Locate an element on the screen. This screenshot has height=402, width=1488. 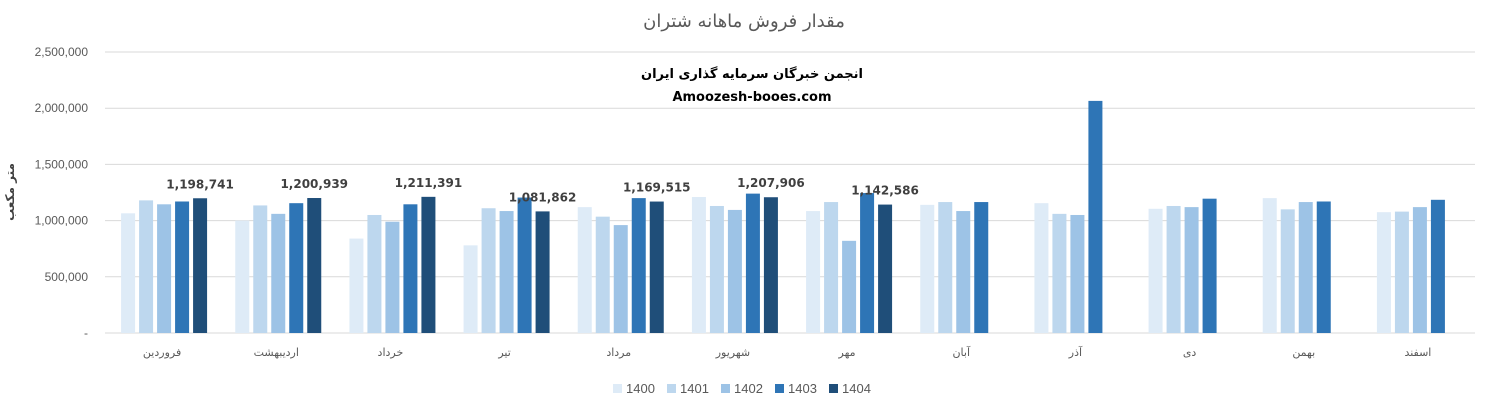
x-tick-label: تیر is located at coordinates (503, 352).